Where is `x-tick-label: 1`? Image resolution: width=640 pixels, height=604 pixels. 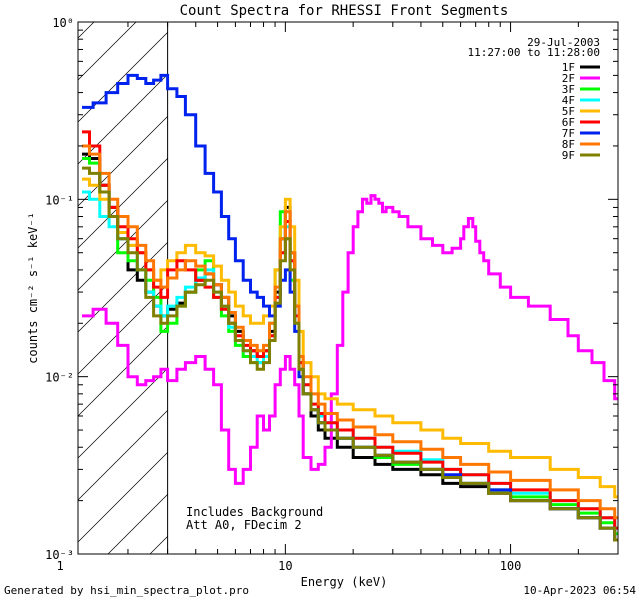 x-tick-label: 1 is located at coordinates (60, 566).